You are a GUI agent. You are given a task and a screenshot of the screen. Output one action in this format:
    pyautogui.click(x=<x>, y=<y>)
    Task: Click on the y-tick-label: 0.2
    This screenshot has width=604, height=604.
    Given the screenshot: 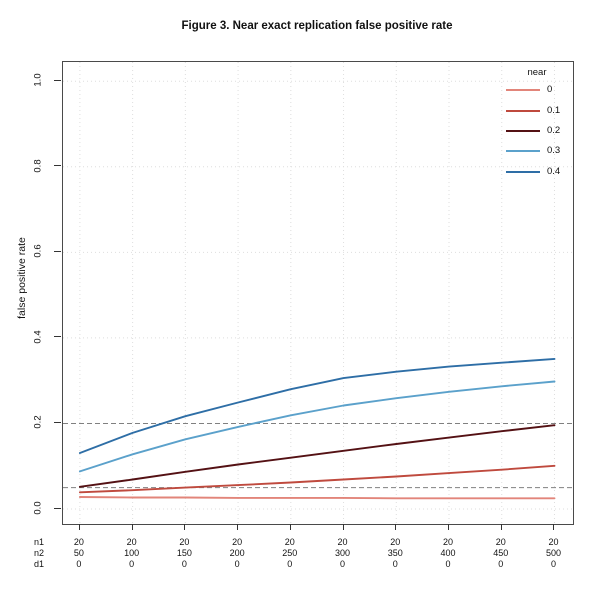 What is the action you would take?
    pyautogui.click(x=38, y=422)
    